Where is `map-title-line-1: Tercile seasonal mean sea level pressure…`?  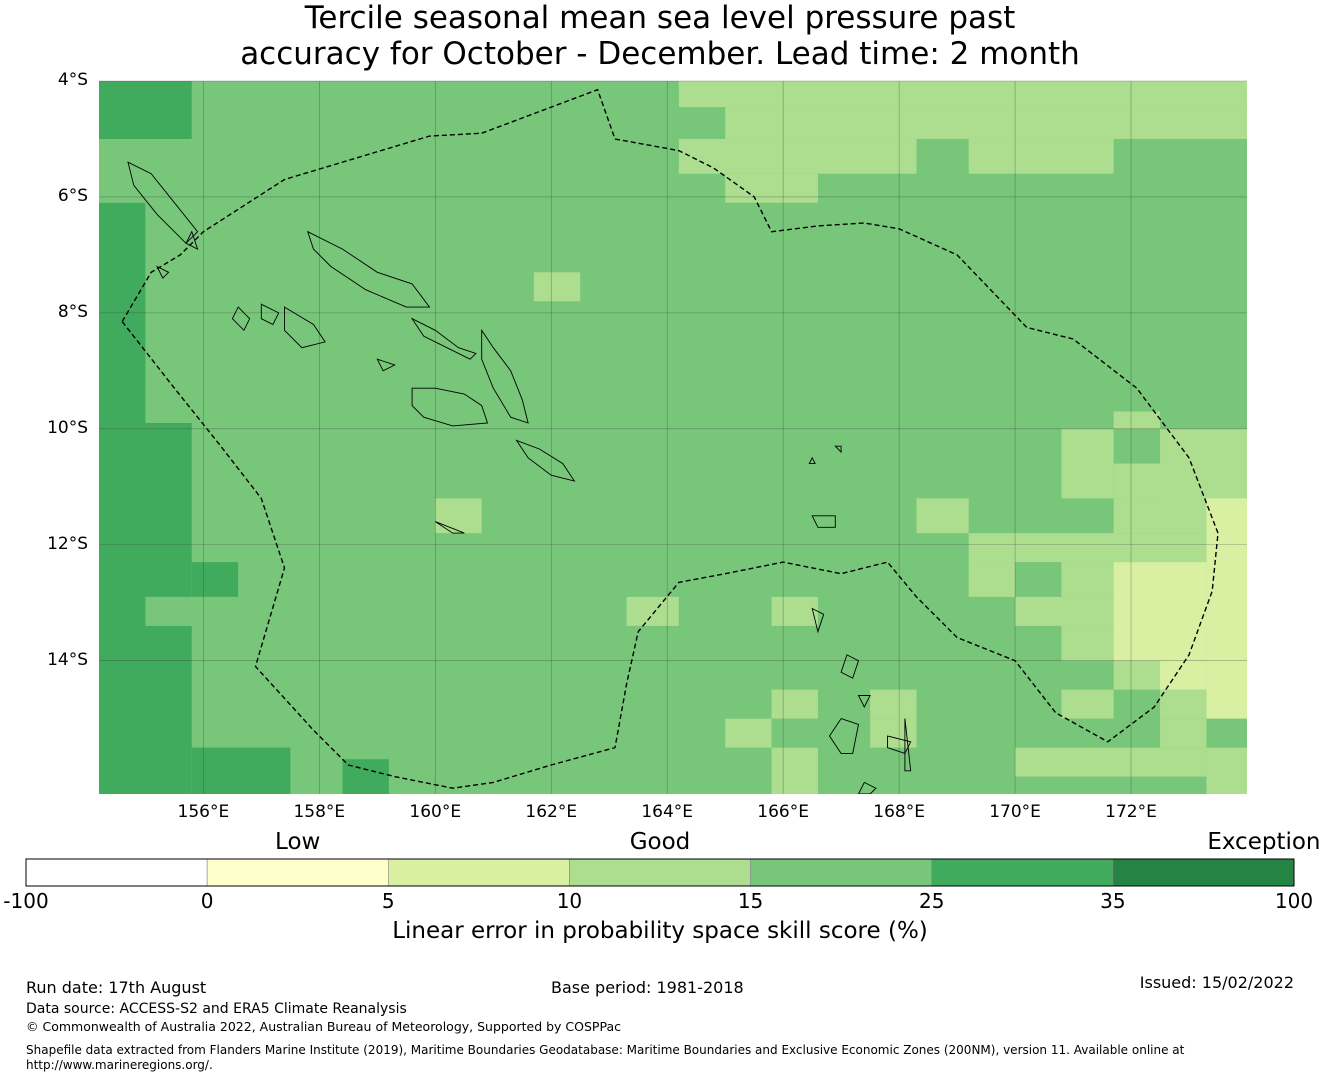 map-title-line-1: Tercile seasonal mean sea level pressure… is located at coordinates (660, 18).